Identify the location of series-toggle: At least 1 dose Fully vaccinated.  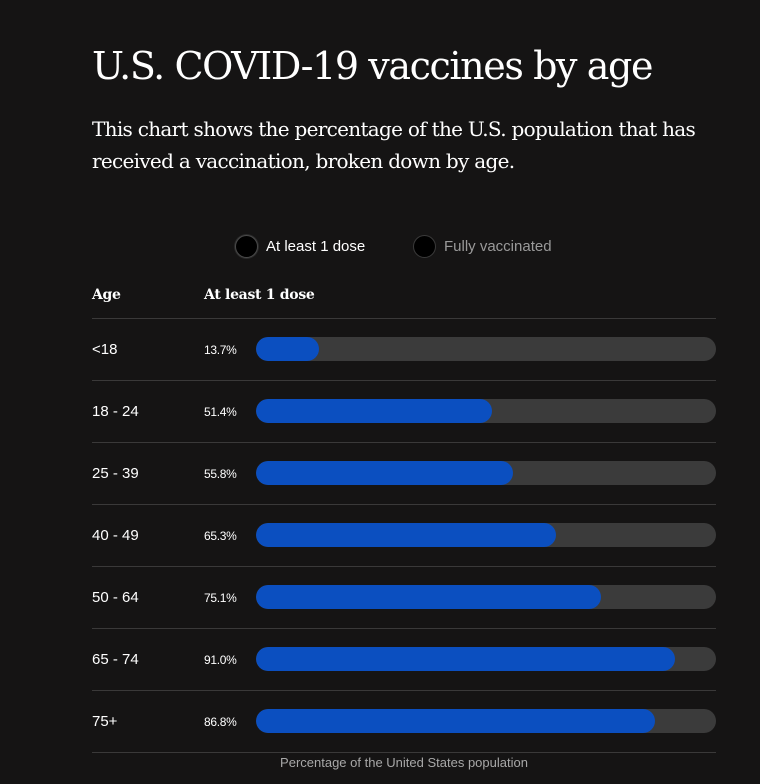
(380, 246).